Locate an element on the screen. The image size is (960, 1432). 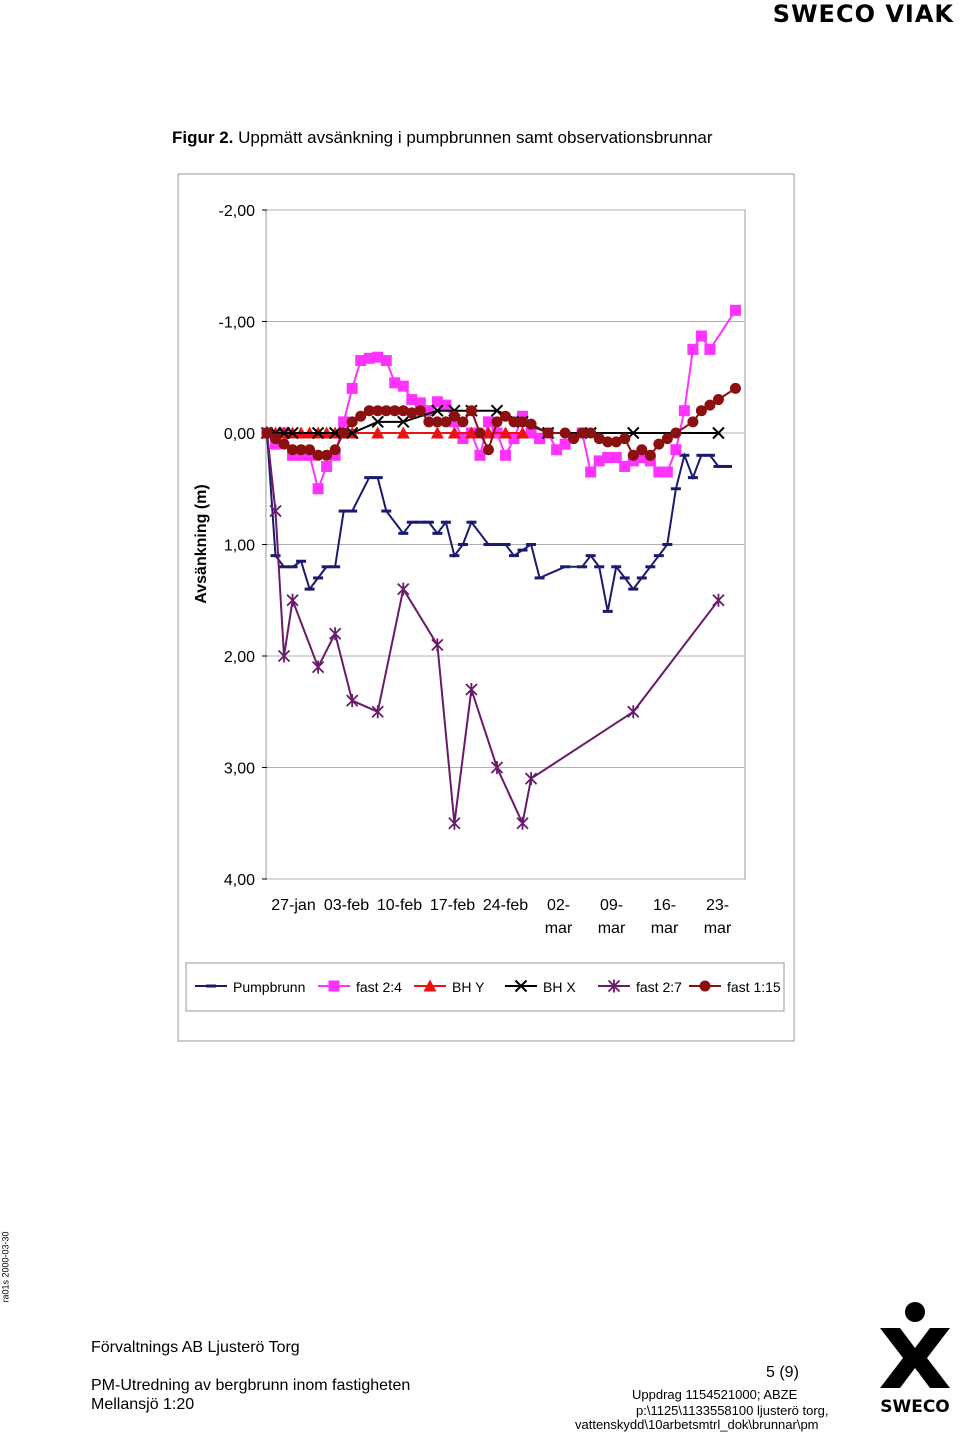
x-tick-label: 09- is located at coordinates (611, 905).